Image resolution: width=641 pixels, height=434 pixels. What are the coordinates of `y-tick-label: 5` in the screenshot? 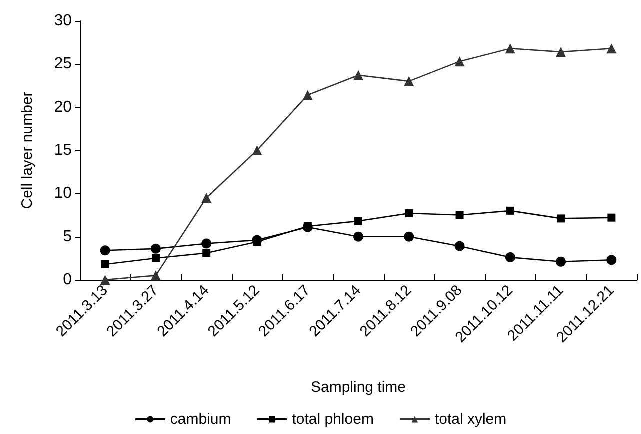 It's located at (67, 237).